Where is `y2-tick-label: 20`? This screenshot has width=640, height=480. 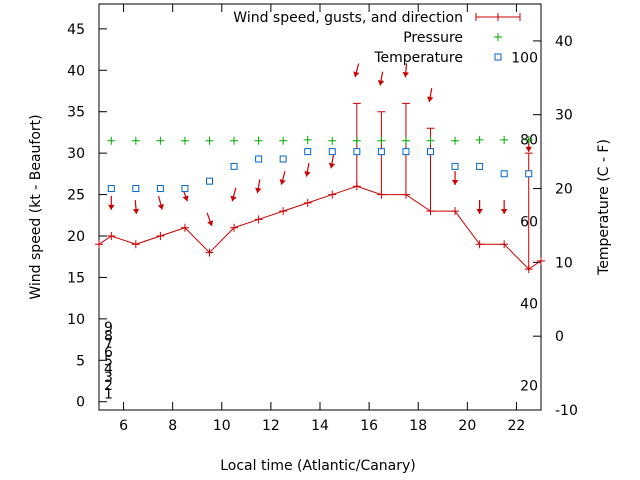 y2-tick-label: 20 is located at coordinates (564, 190).